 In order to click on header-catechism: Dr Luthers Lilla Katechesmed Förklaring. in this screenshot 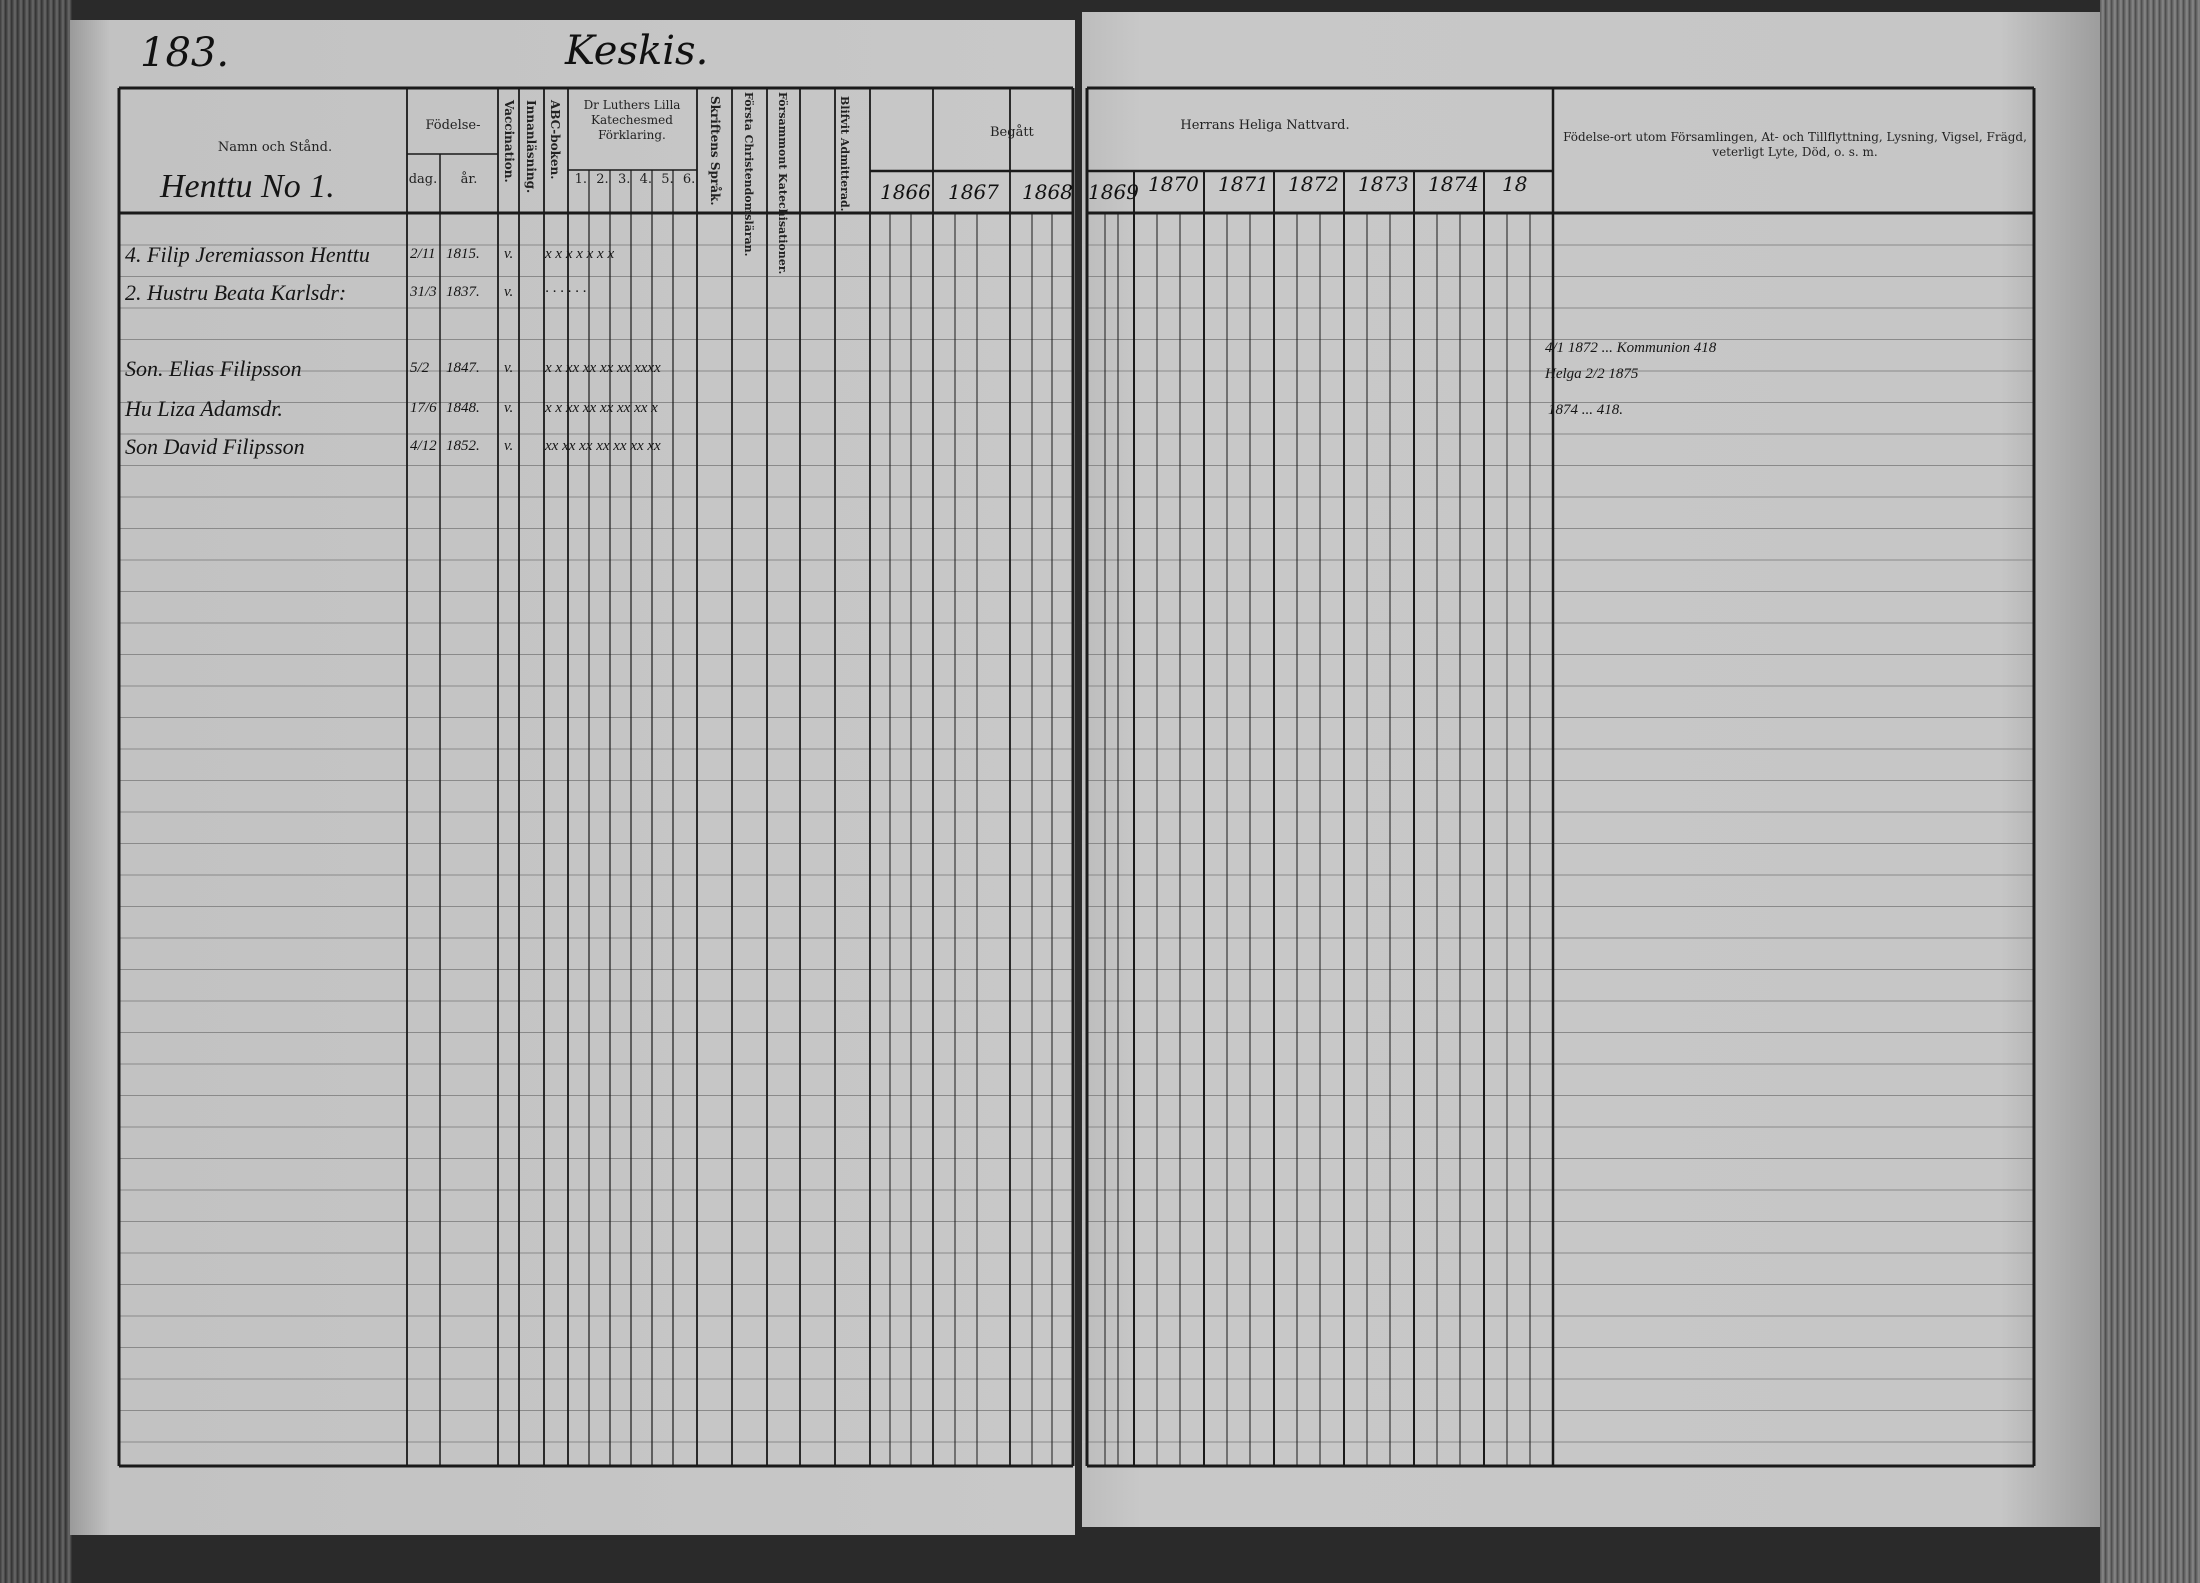, I will do `click(632, 120)`.